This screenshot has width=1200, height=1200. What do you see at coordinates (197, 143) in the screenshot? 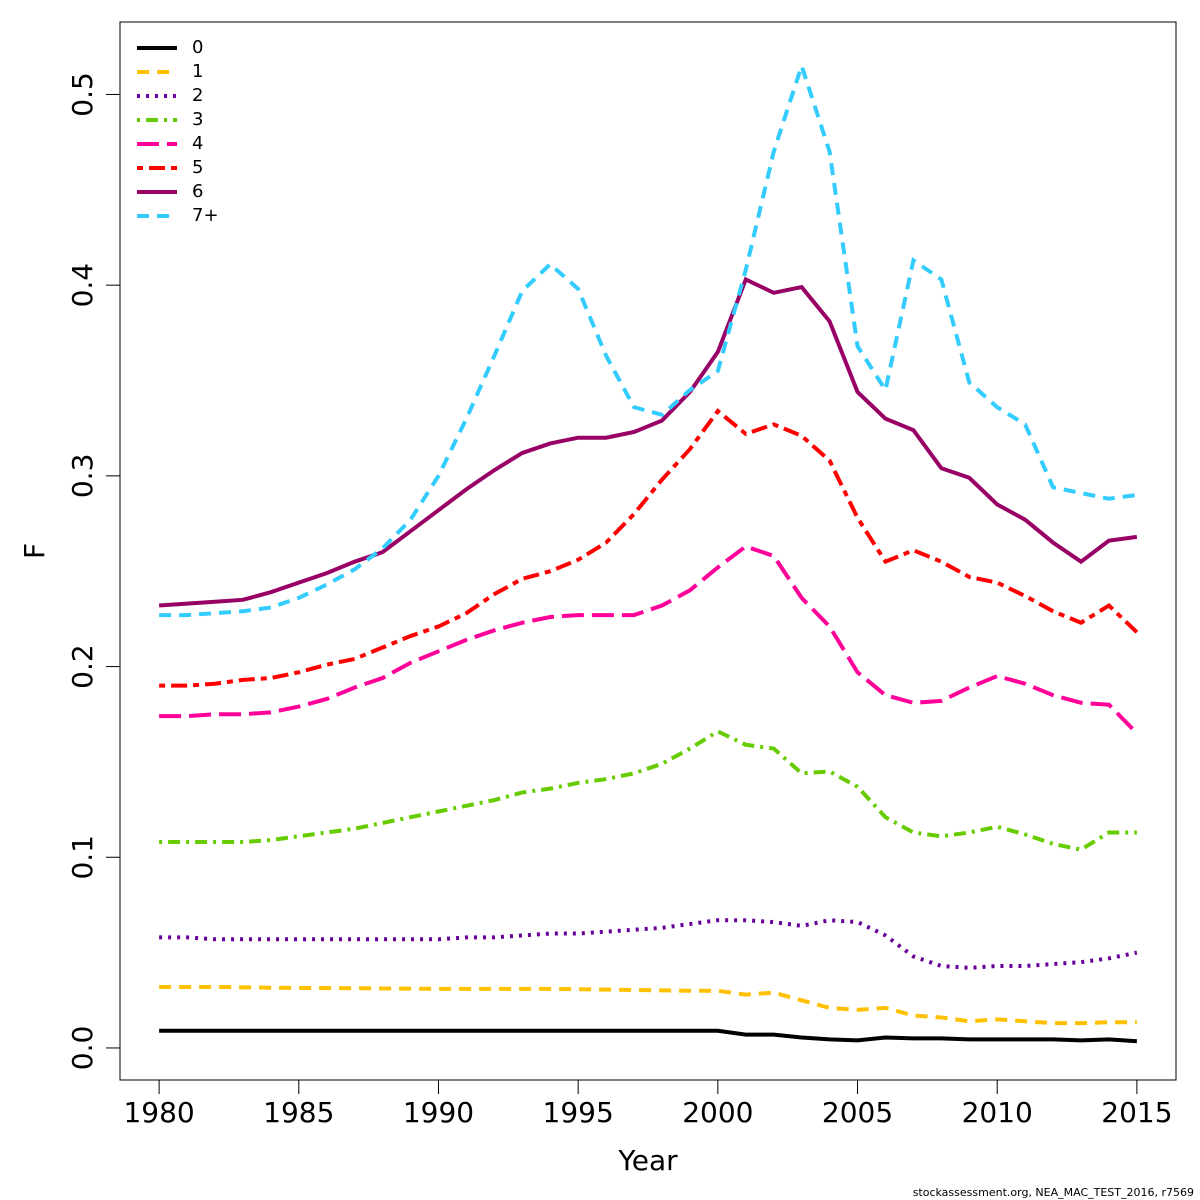
I see `legend-label: 4` at bounding box center [197, 143].